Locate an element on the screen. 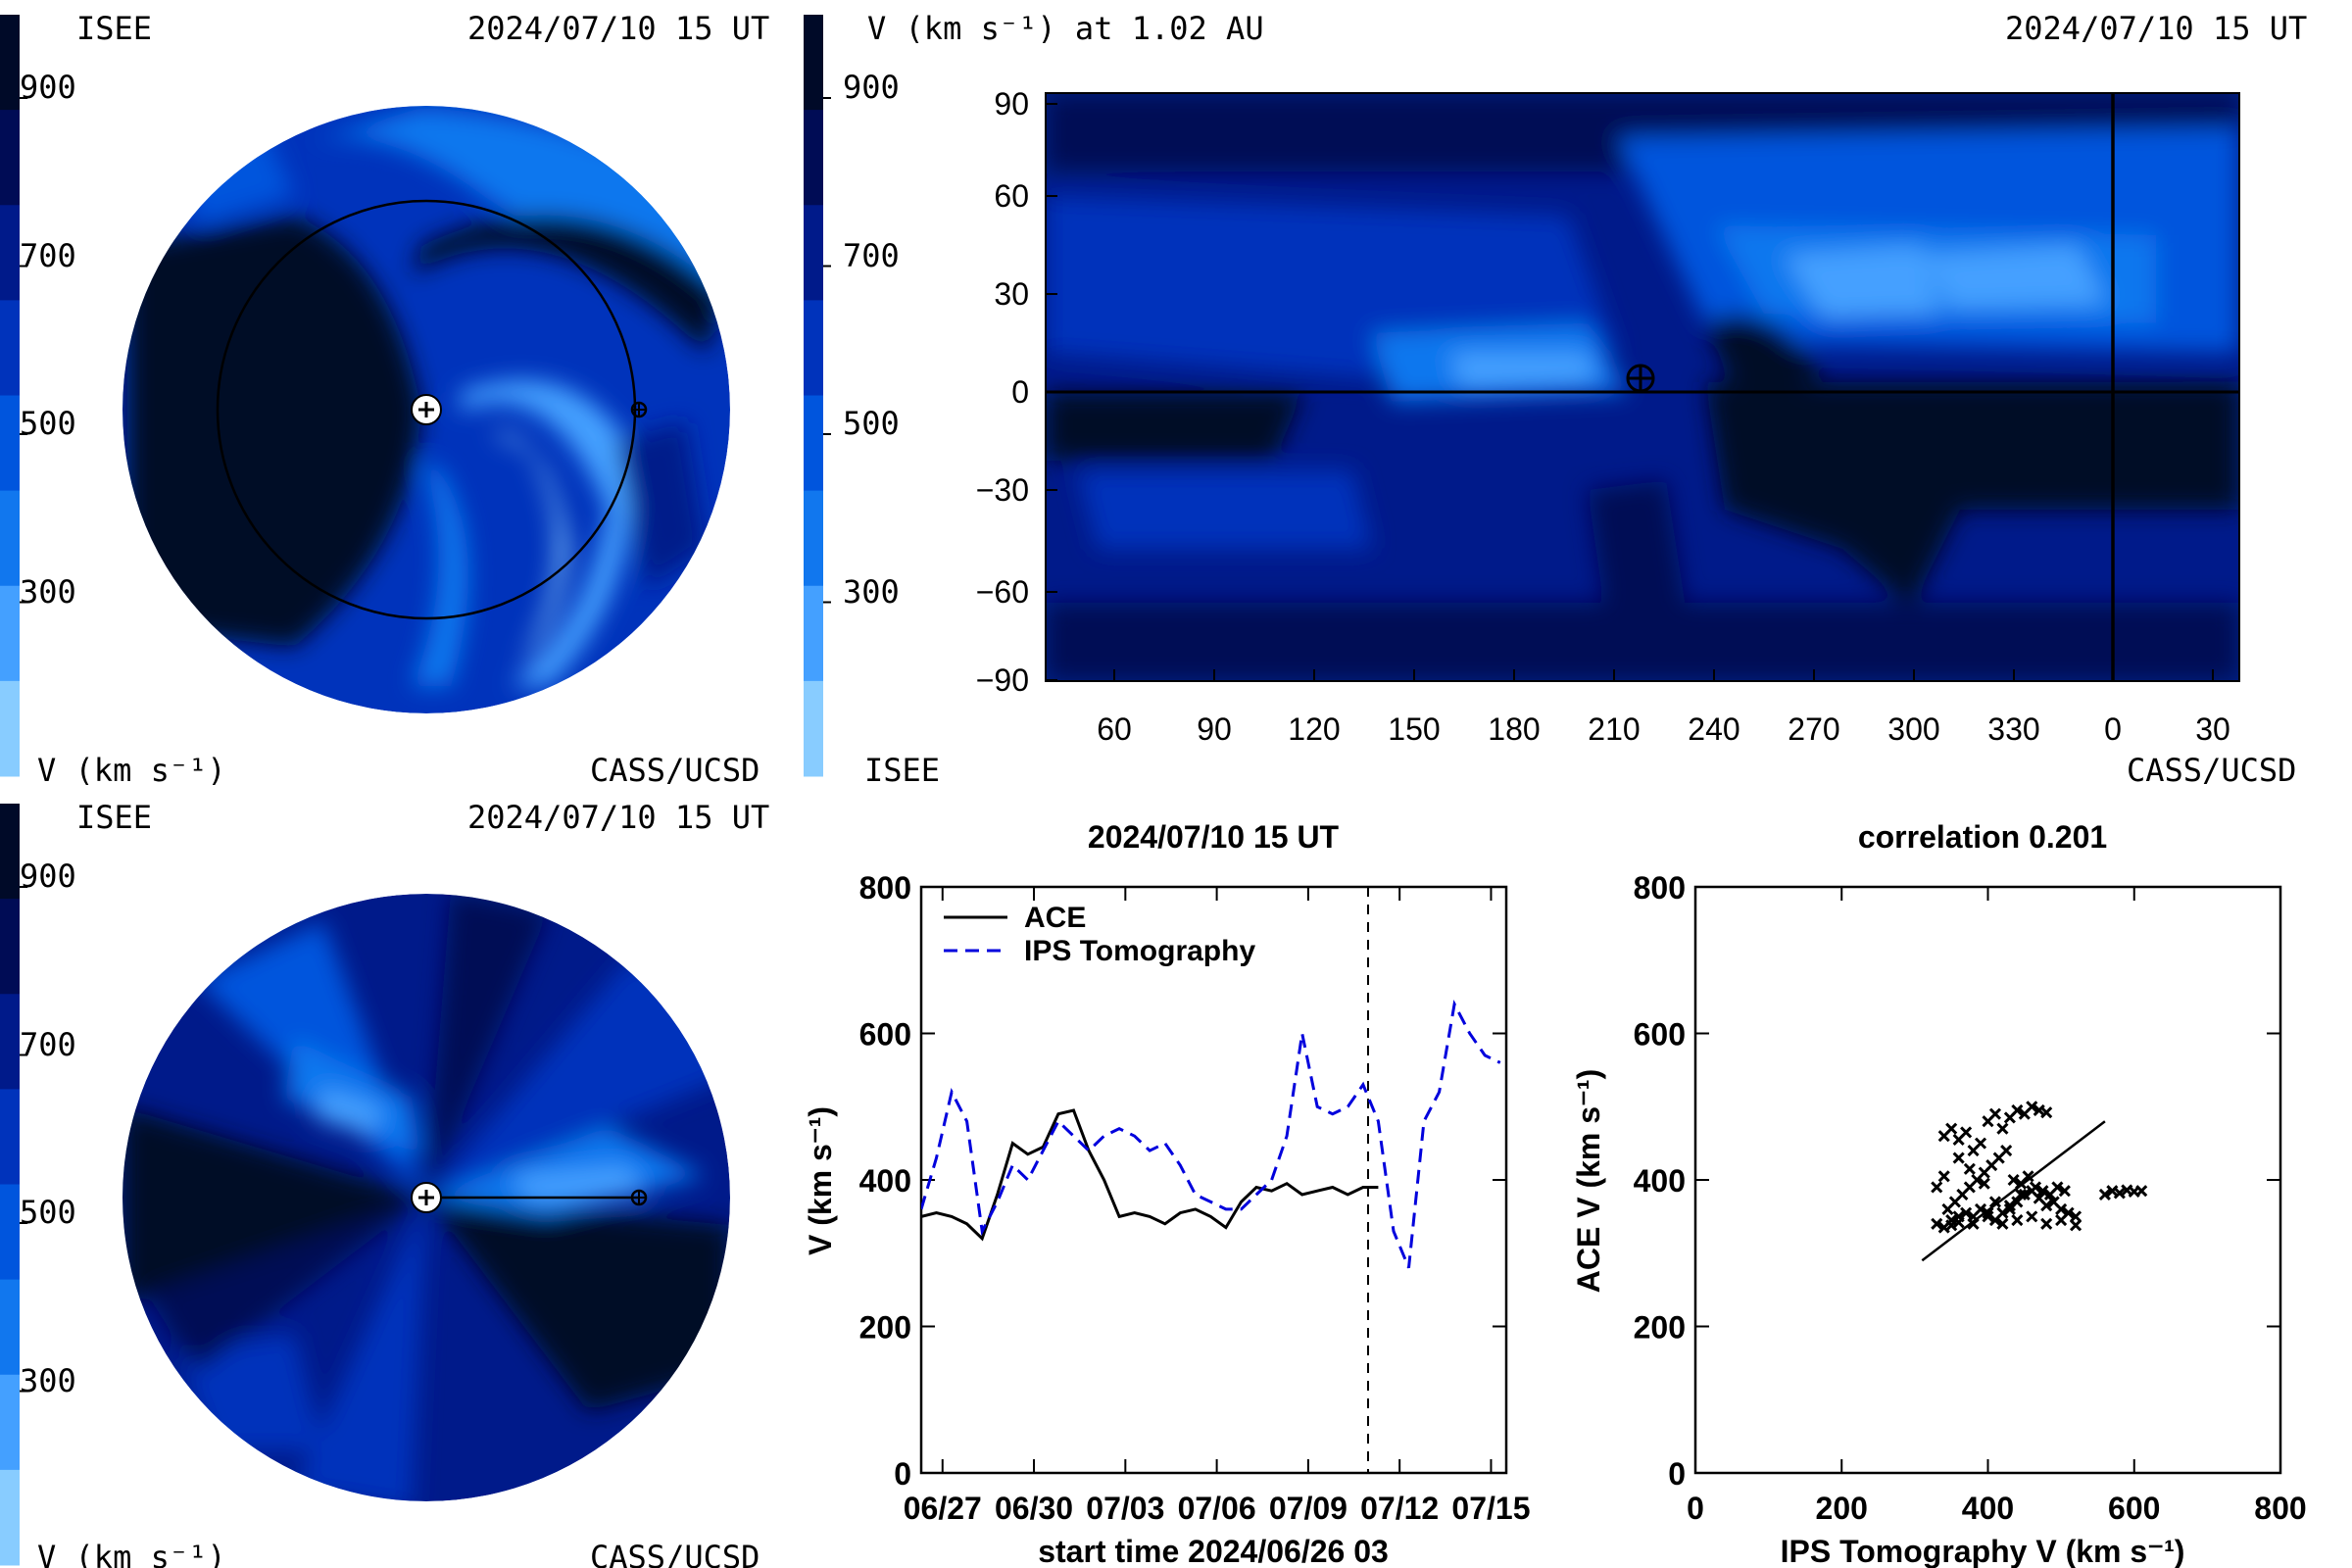 The height and width of the screenshot is (1568, 2352). colorbar3-tick-300: 300 is located at coordinates (48, 1380).